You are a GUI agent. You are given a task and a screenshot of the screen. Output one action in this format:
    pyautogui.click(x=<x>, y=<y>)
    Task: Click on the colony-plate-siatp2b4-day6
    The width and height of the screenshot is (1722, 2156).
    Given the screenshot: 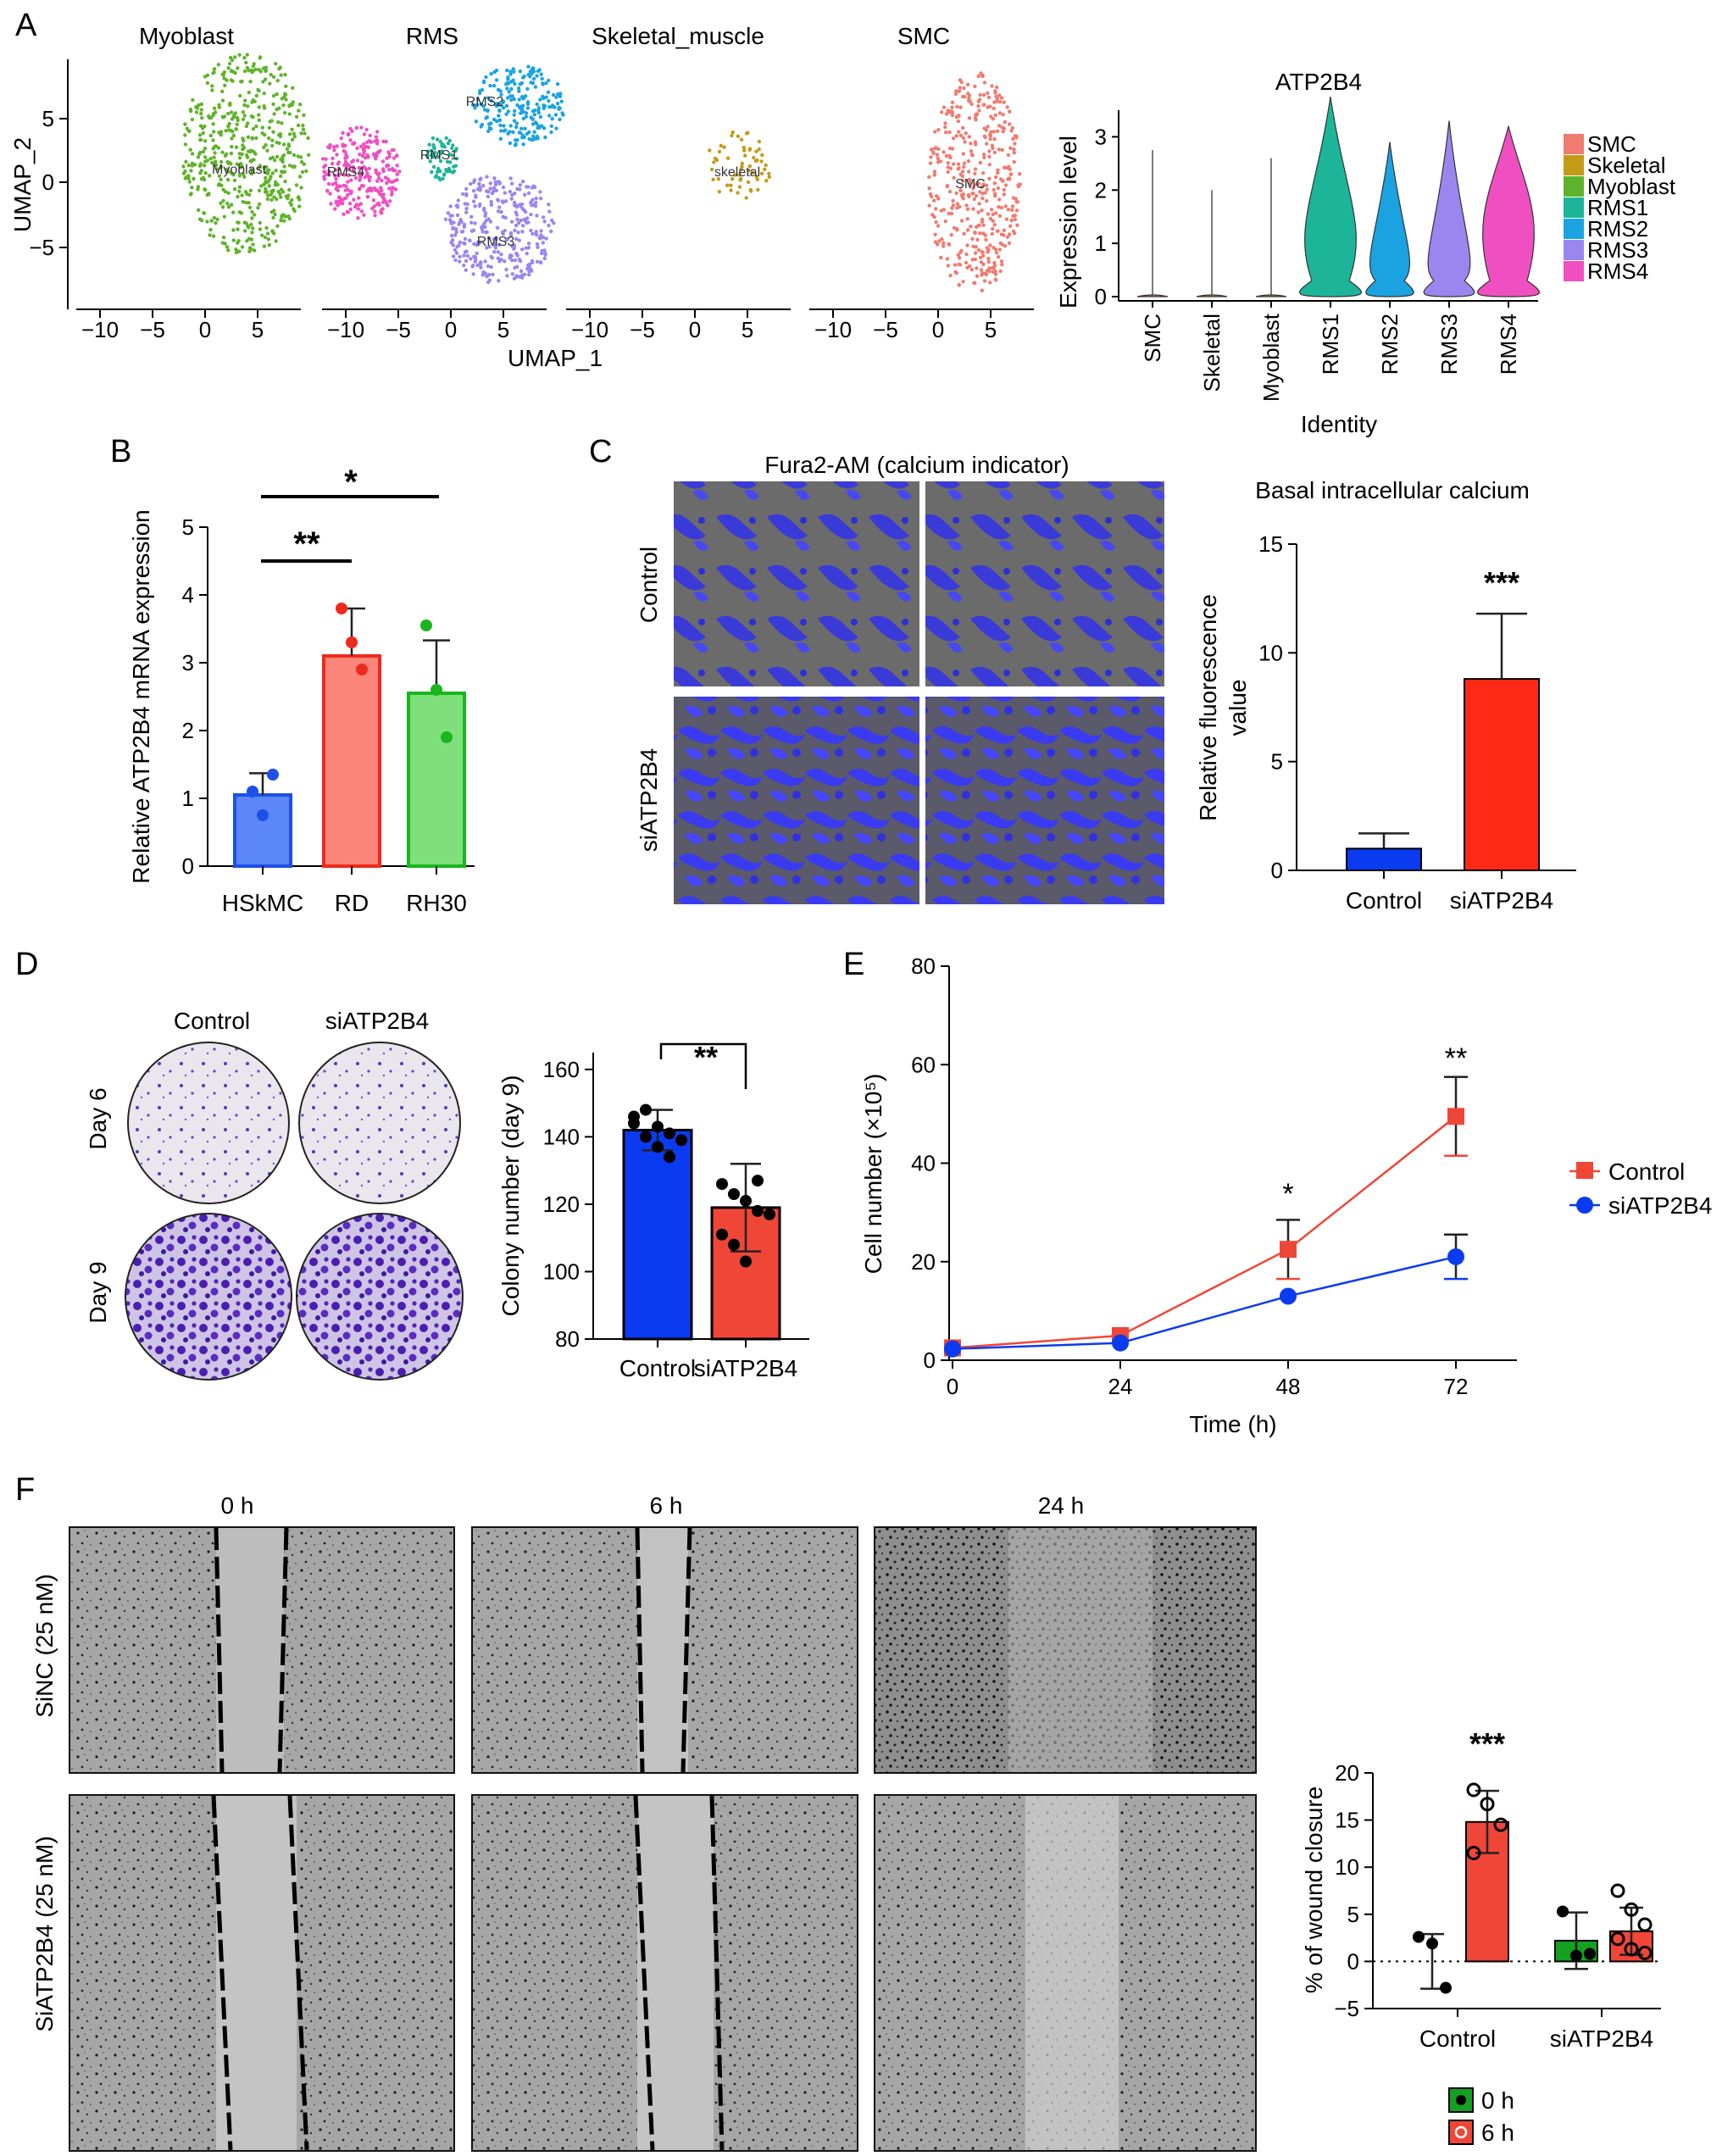 What is the action you would take?
    pyautogui.click(x=379, y=1123)
    